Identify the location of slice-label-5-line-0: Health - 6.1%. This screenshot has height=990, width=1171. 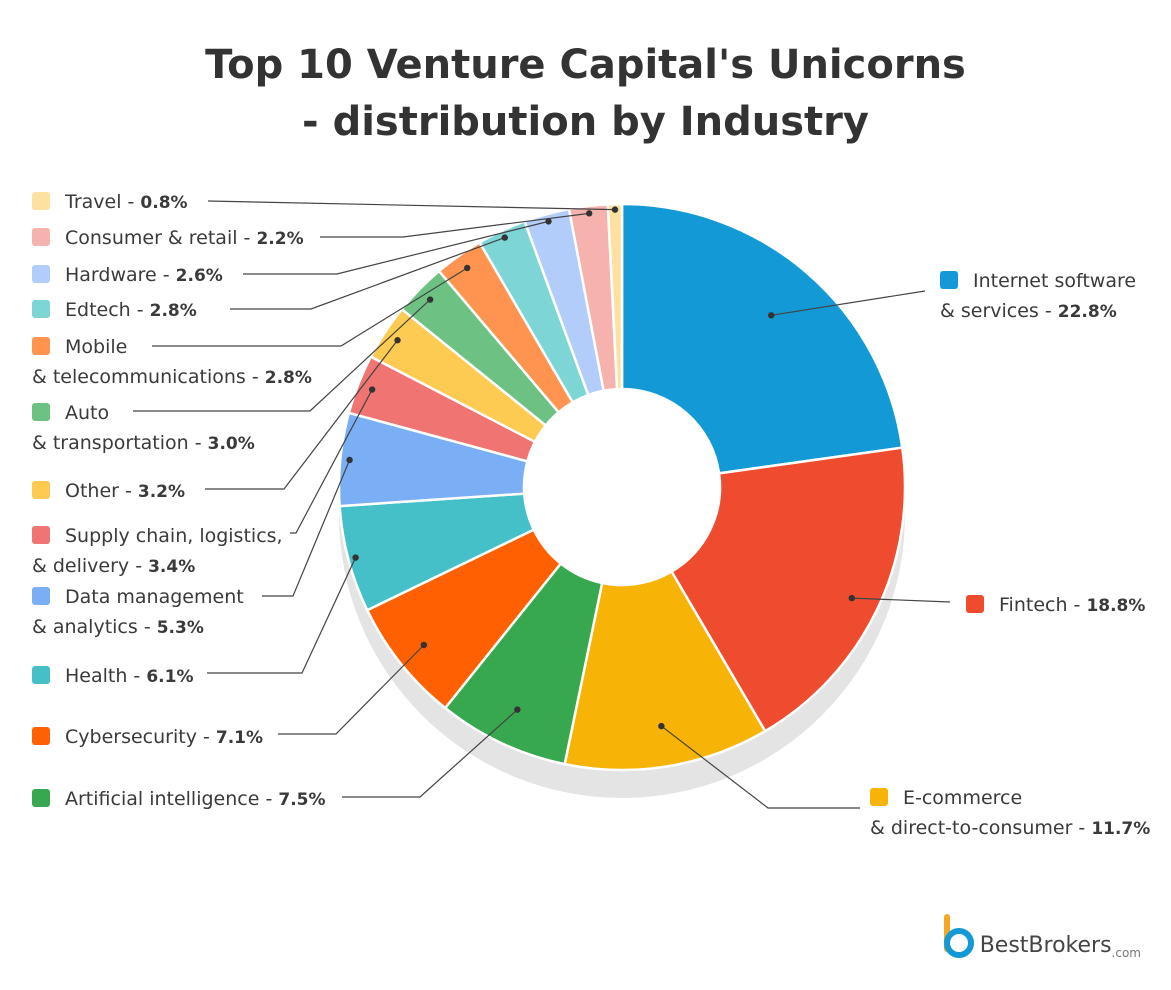
(129, 676).